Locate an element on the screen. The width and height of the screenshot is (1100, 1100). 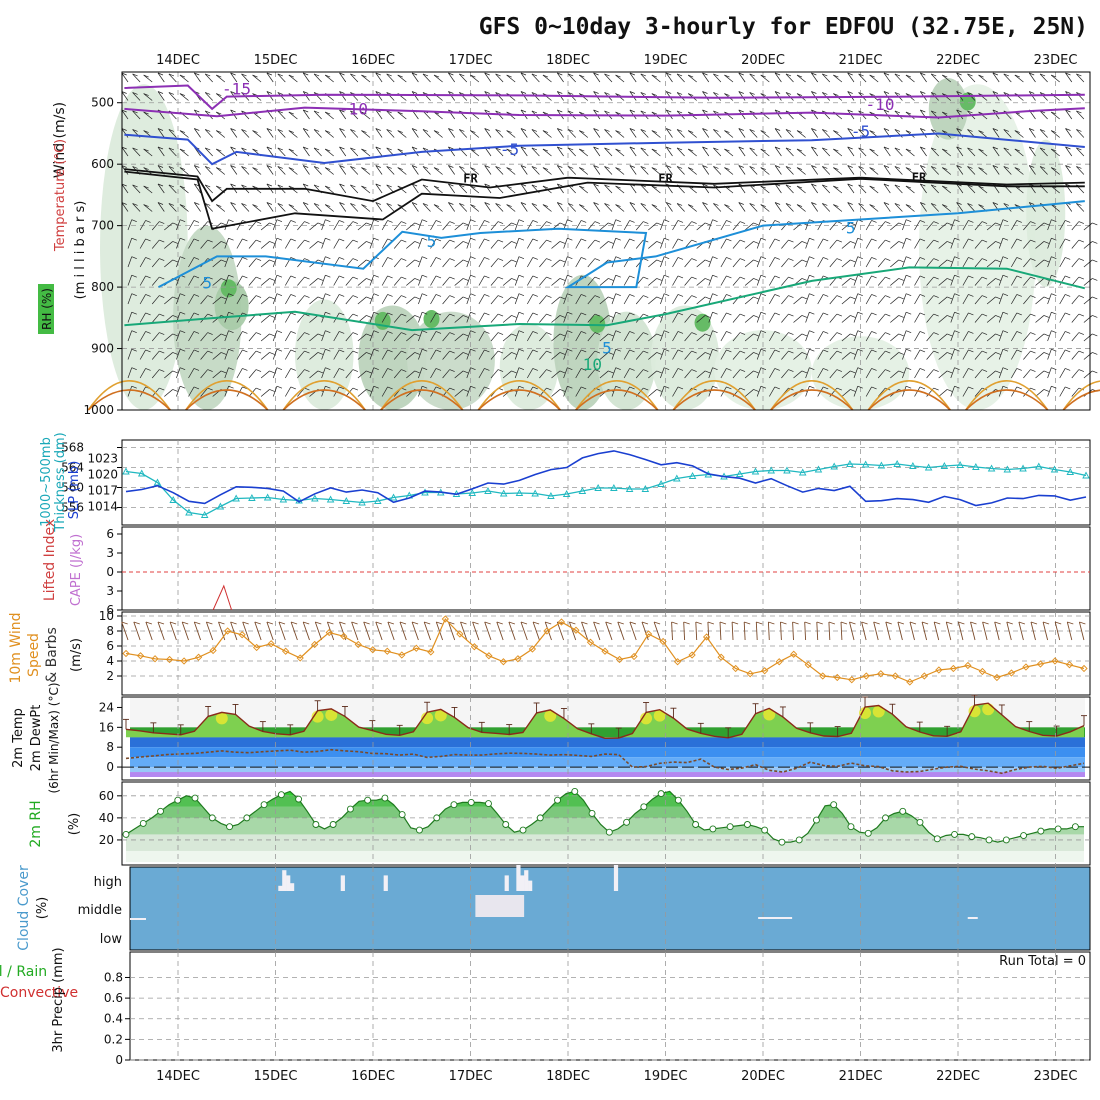
wind-speed-label: Speed is located at coordinates (34, 655).